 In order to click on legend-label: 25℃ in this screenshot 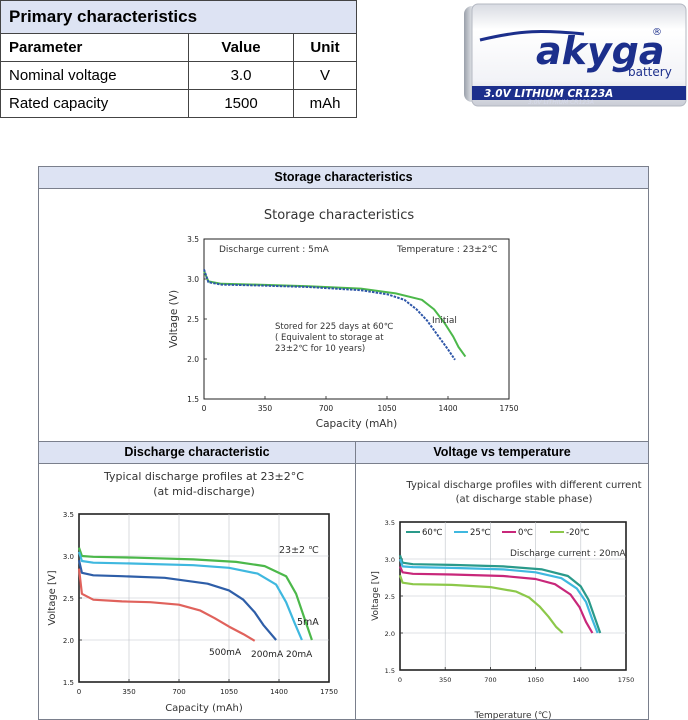, I will do `click(480, 533)`.